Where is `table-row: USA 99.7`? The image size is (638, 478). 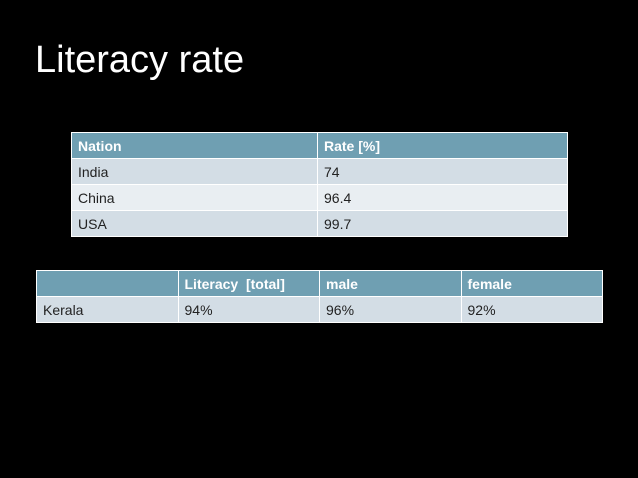 table-row: USA 99.7 is located at coordinates (319, 223).